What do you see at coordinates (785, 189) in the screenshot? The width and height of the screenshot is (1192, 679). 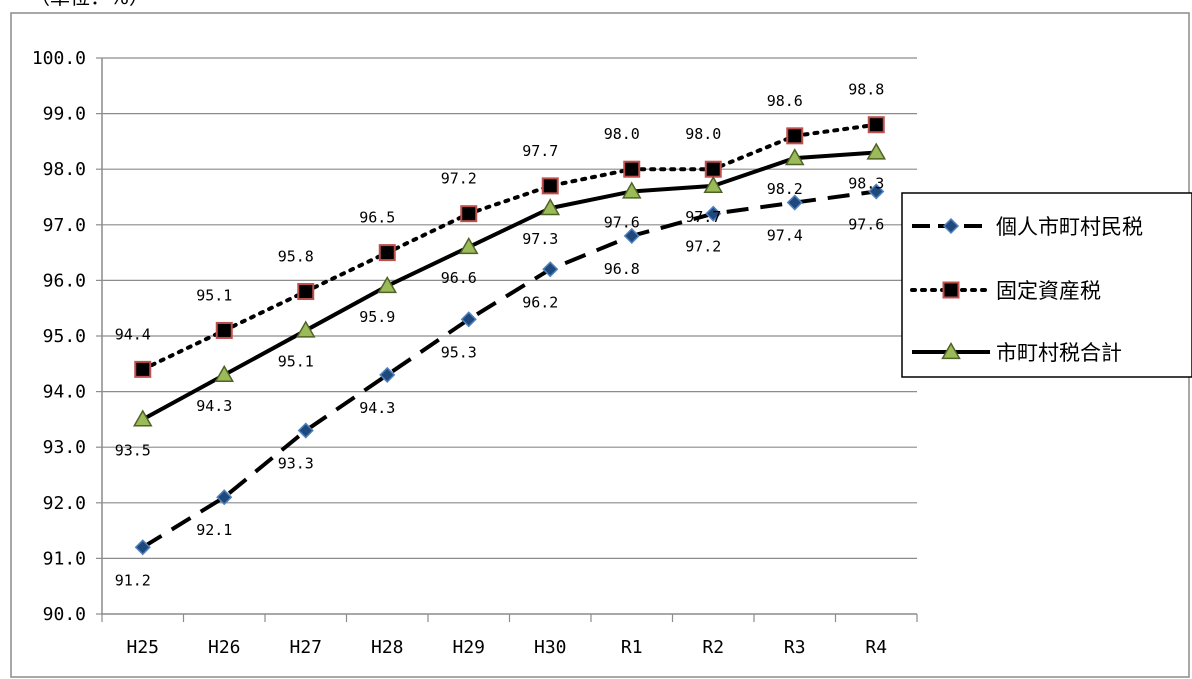 I see `series-3-data-label: 98.2` at bounding box center [785, 189].